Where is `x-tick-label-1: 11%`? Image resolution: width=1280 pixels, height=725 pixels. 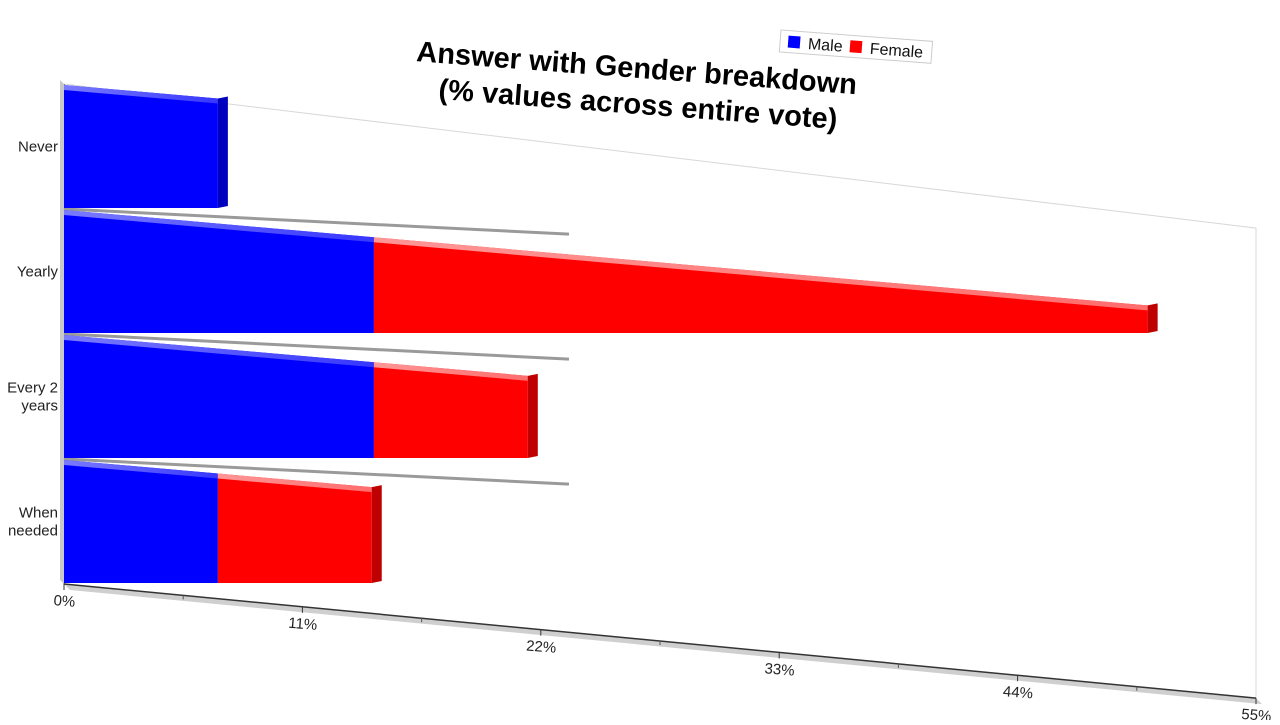 x-tick-label-1: 11% is located at coordinates (303, 624).